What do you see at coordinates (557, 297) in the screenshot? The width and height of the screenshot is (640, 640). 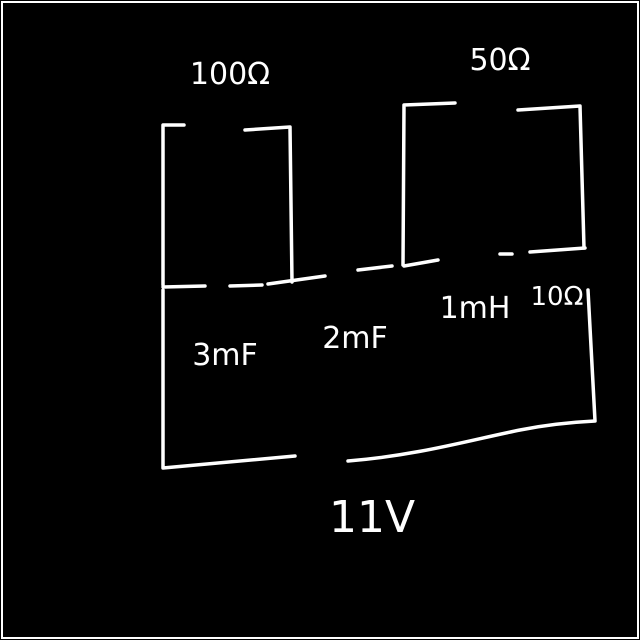 I see `label-r-right: 10Ω` at bounding box center [557, 297].